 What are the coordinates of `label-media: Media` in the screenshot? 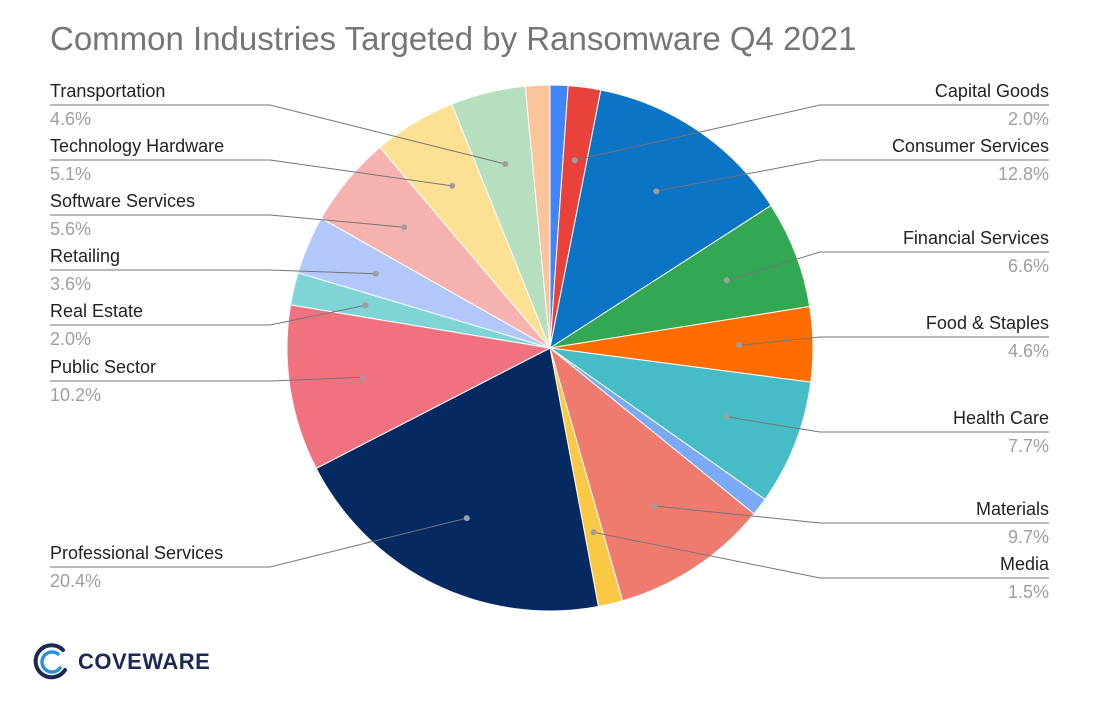 It's located at (1025, 564).